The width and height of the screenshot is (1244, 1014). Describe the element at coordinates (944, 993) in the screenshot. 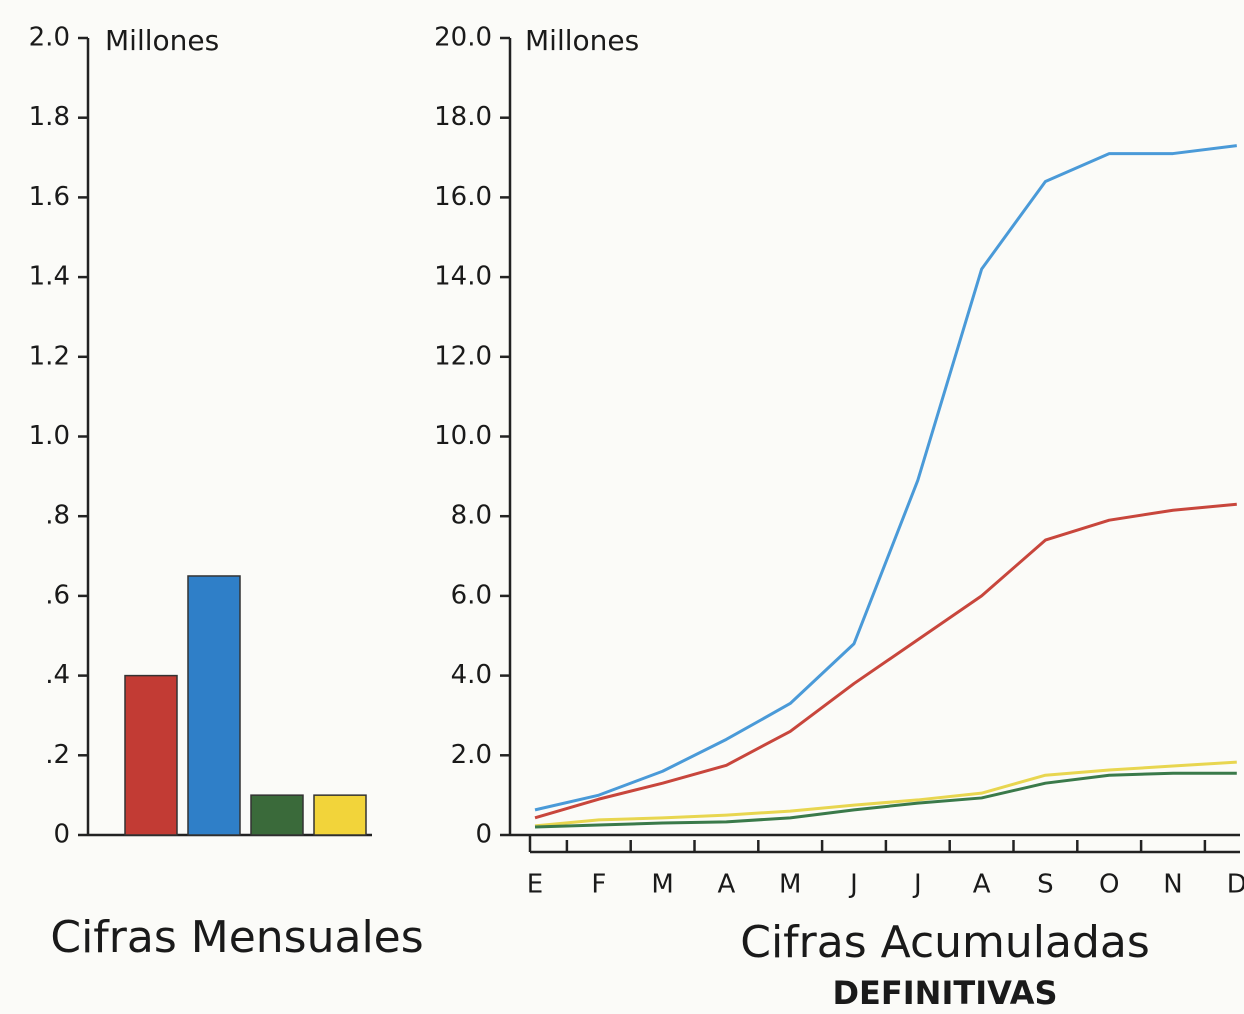

I see `chart-subtitle: DEFINITIVAS` at that location.